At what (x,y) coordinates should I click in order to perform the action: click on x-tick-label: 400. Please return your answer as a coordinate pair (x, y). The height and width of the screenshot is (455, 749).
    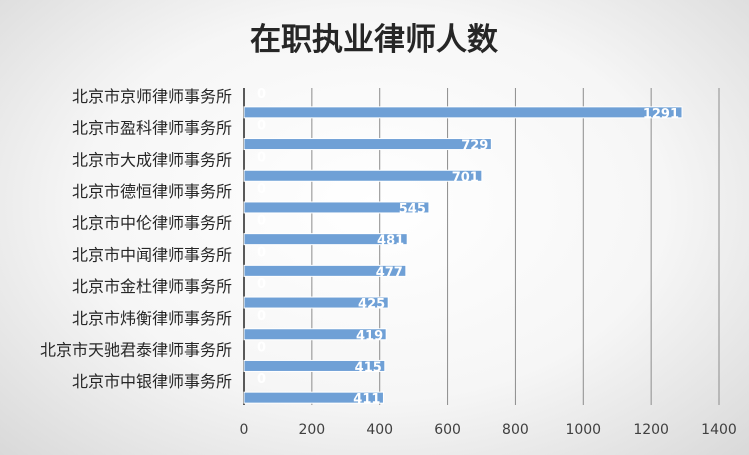
    Looking at the image, I should click on (379, 430).